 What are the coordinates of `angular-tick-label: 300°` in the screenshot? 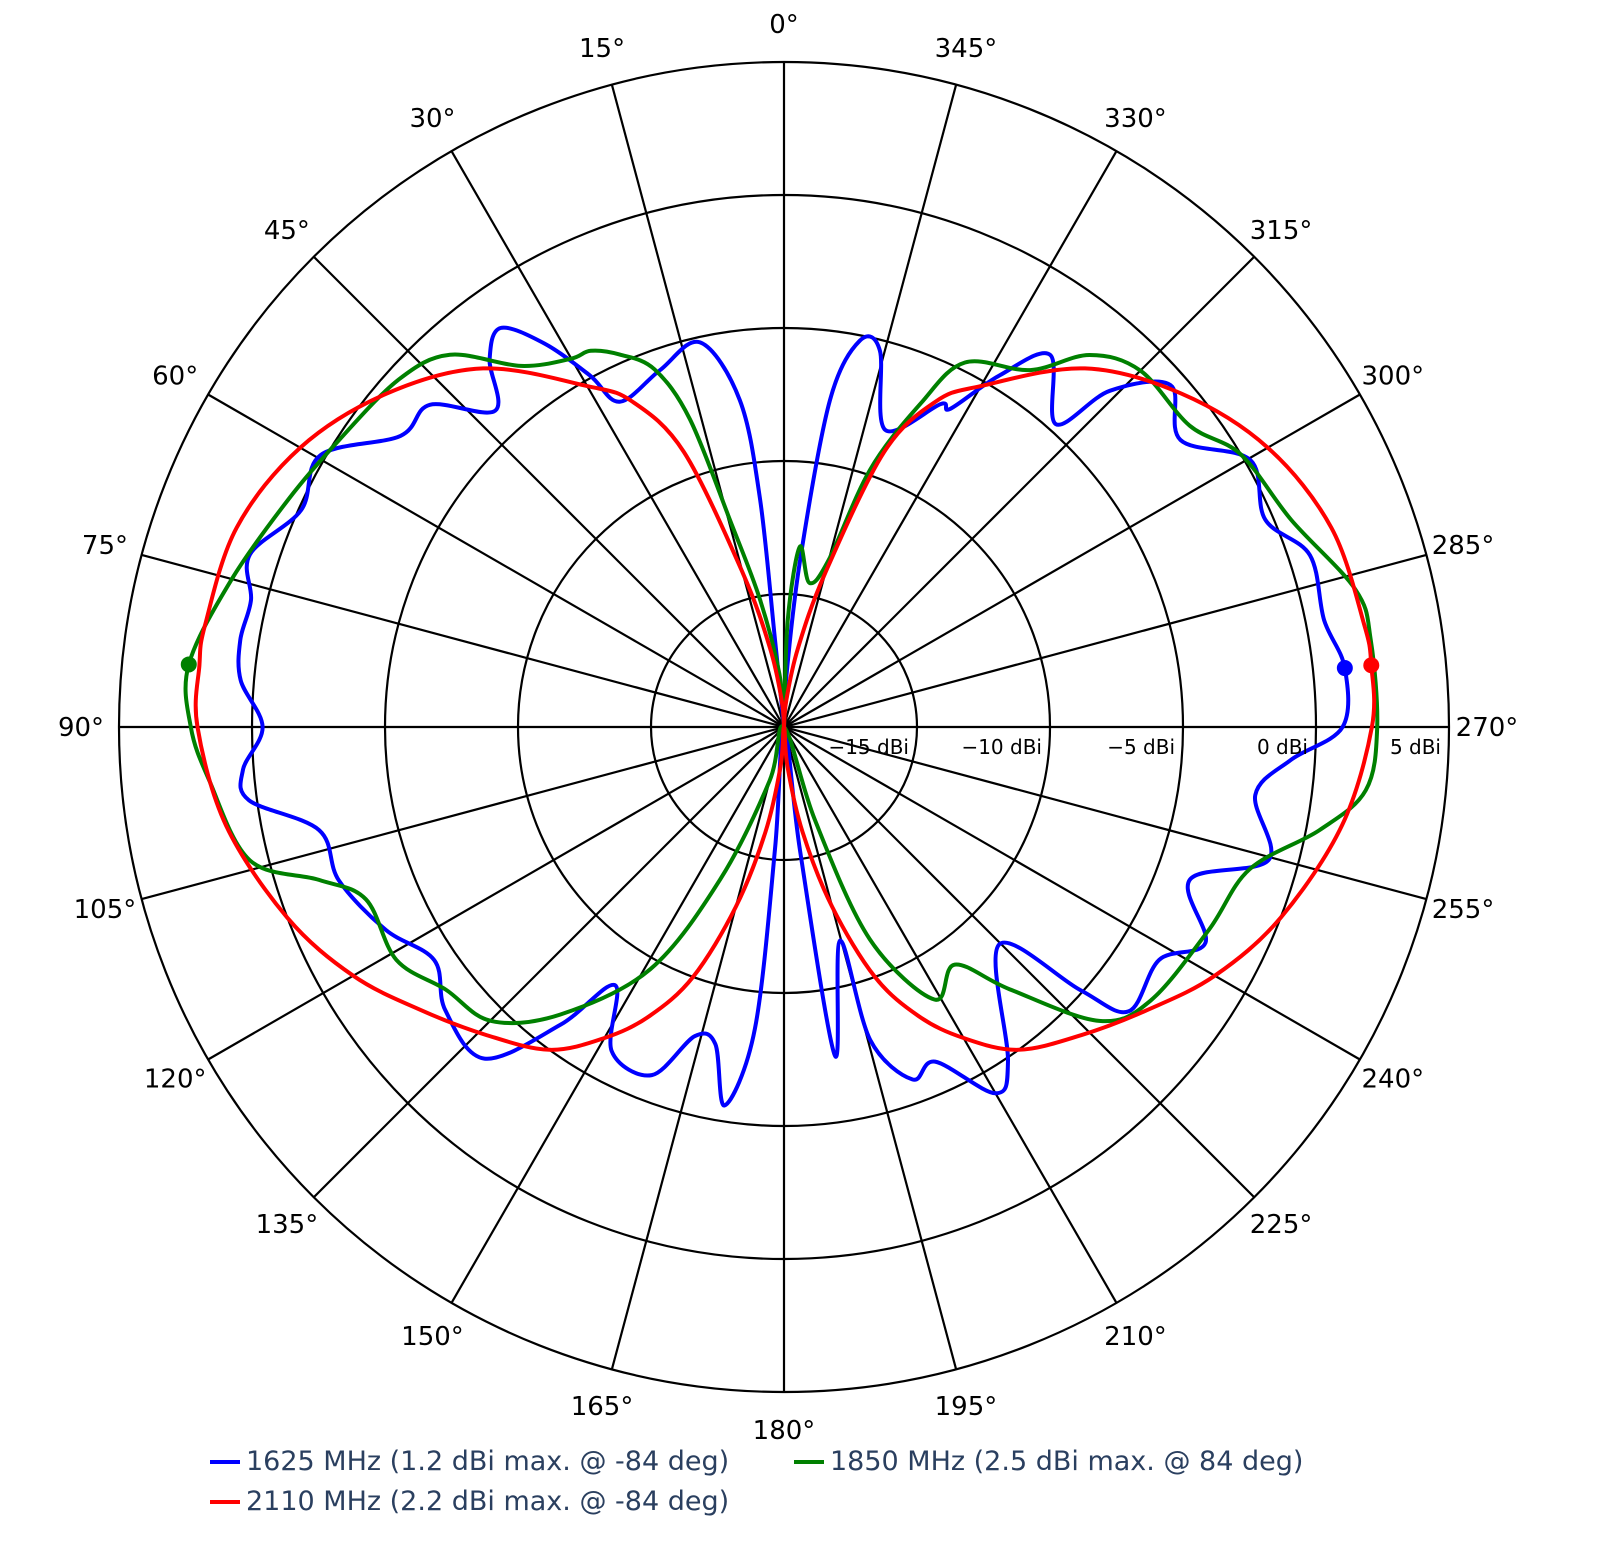 It's located at (1392, 377).